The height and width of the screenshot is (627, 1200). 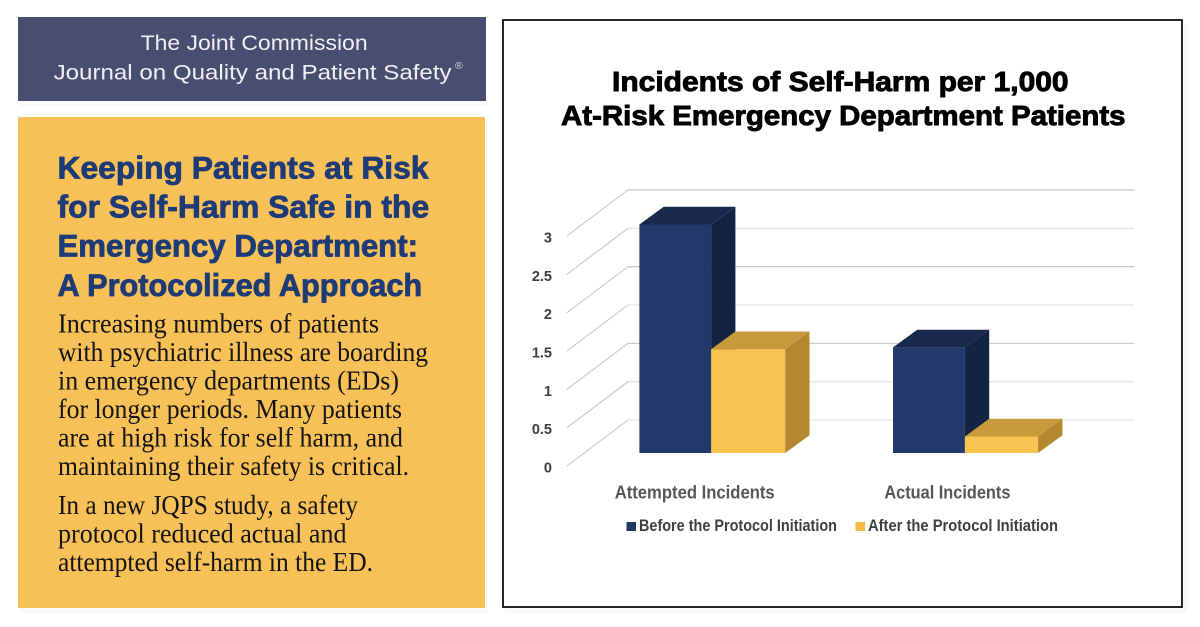 What do you see at coordinates (738, 525) in the screenshot?
I see `svg-text: Before the Protocol Initiation` at bounding box center [738, 525].